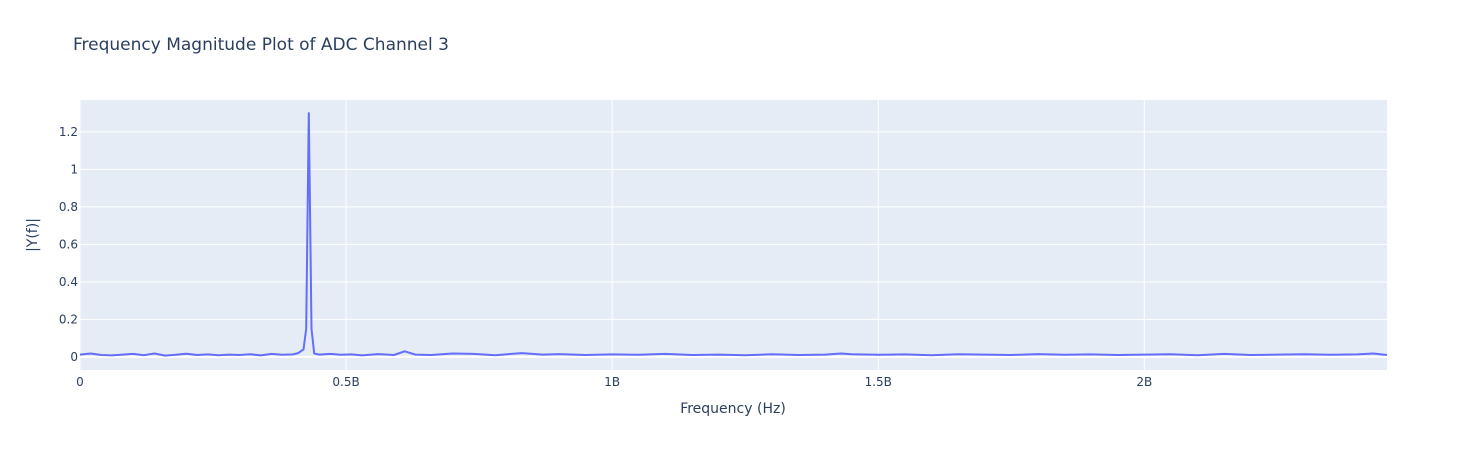 The width and height of the screenshot is (1467, 450). I want to click on y-tick-label: 0.6, so click(68, 244).